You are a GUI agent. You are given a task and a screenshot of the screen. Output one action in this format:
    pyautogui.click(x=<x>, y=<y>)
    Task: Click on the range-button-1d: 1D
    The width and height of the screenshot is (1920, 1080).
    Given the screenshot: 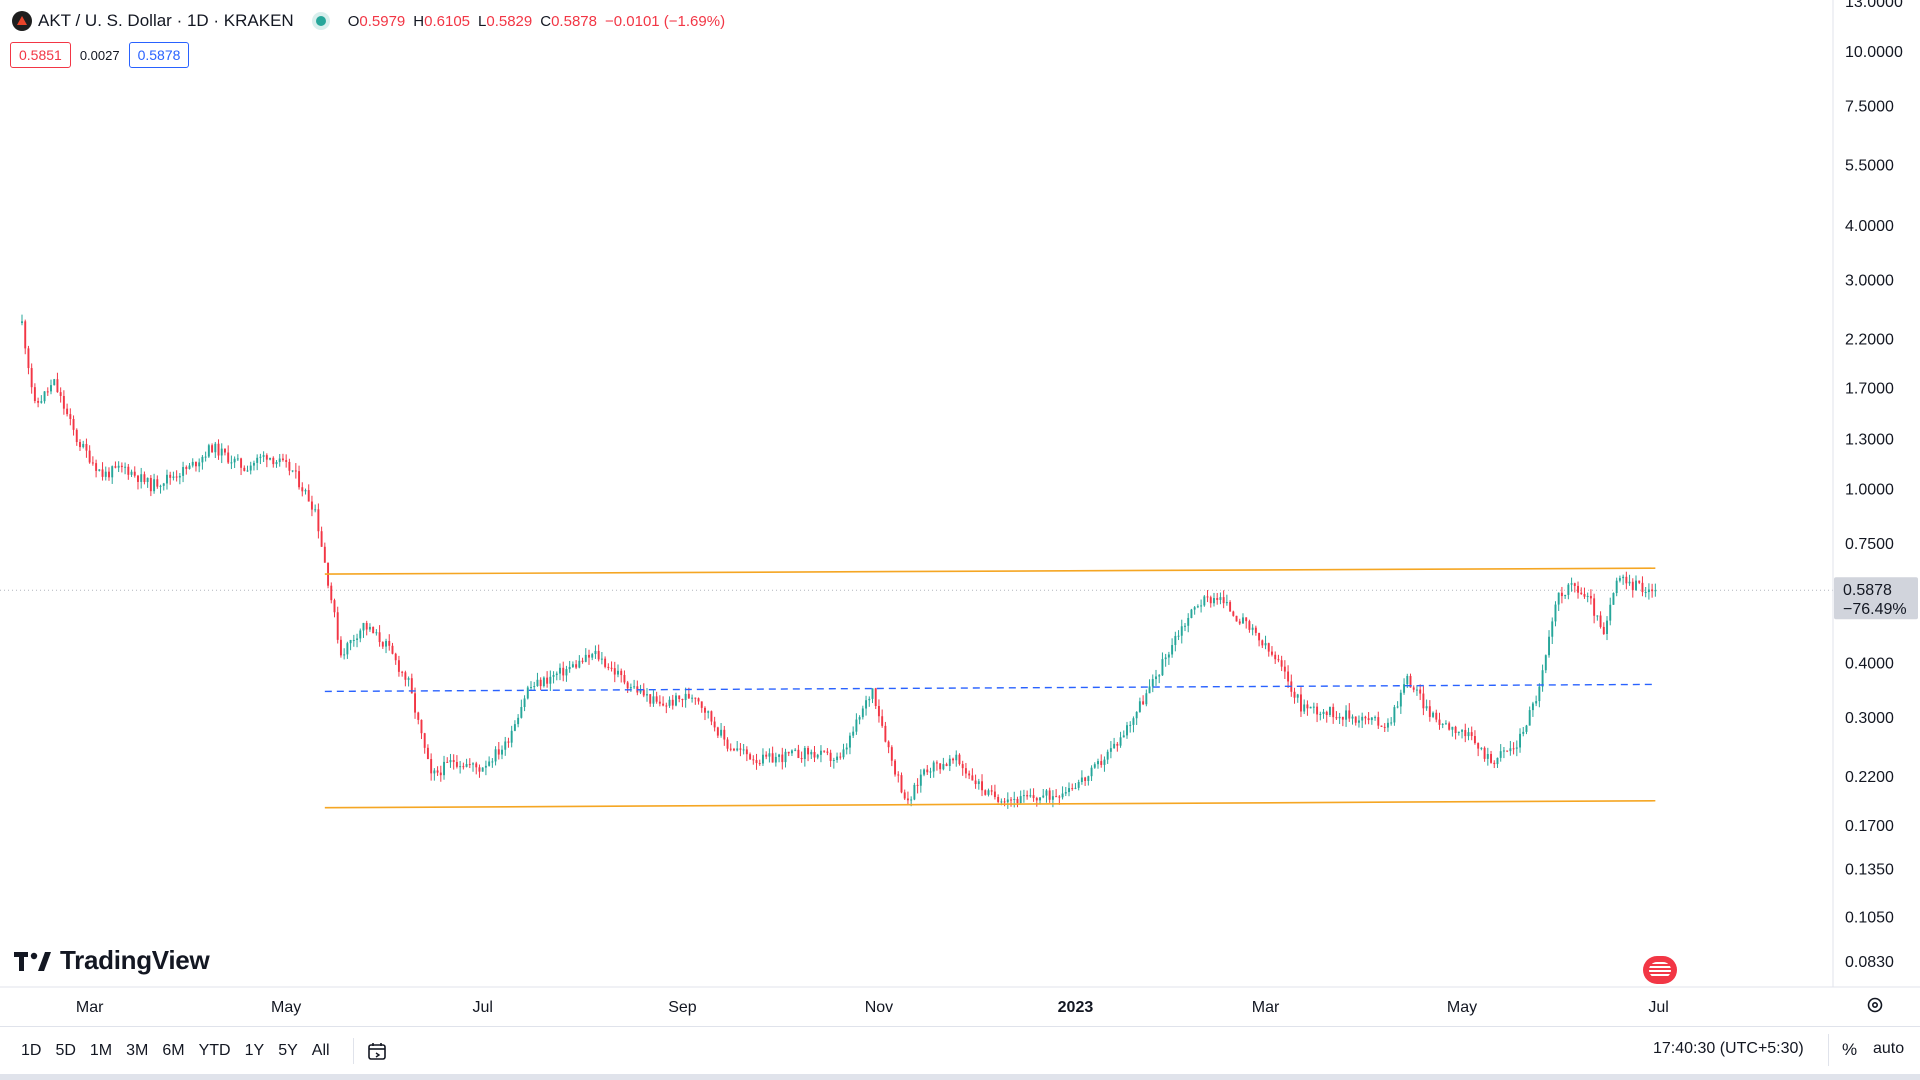 What is the action you would take?
    pyautogui.click(x=31, y=1050)
    